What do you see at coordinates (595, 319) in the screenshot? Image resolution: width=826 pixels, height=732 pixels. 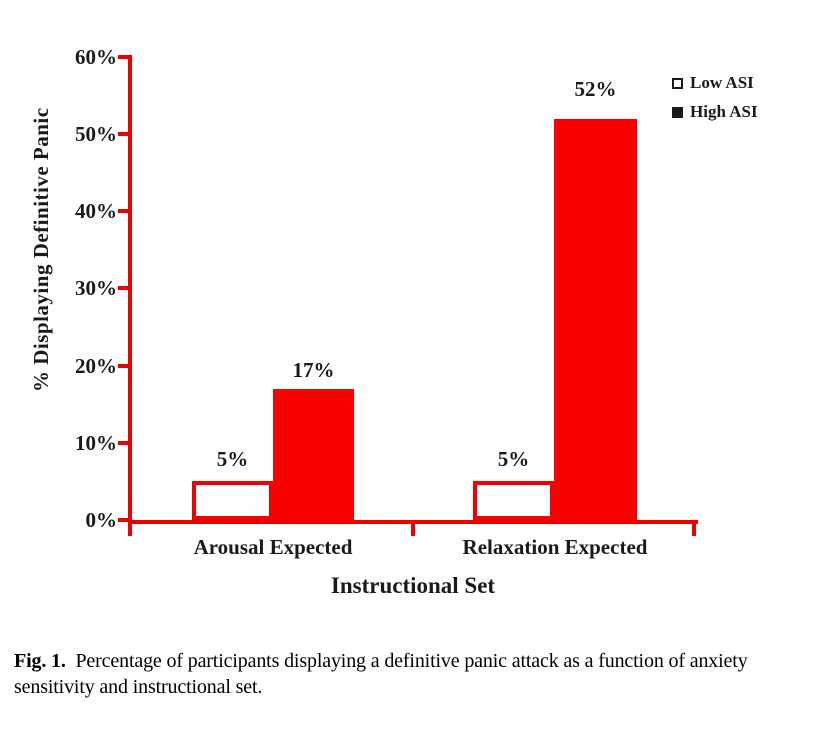 I see `bar-relaxation-high-asi` at bounding box center [595, 319].